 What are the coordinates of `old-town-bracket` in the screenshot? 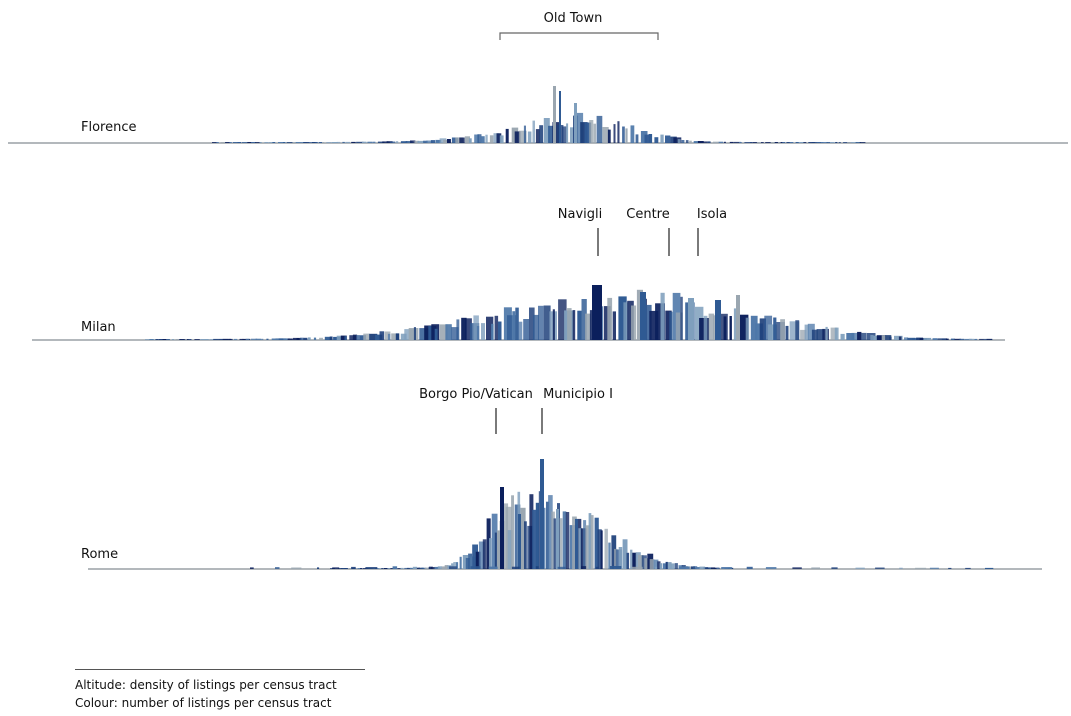 It's located at (579, 36).